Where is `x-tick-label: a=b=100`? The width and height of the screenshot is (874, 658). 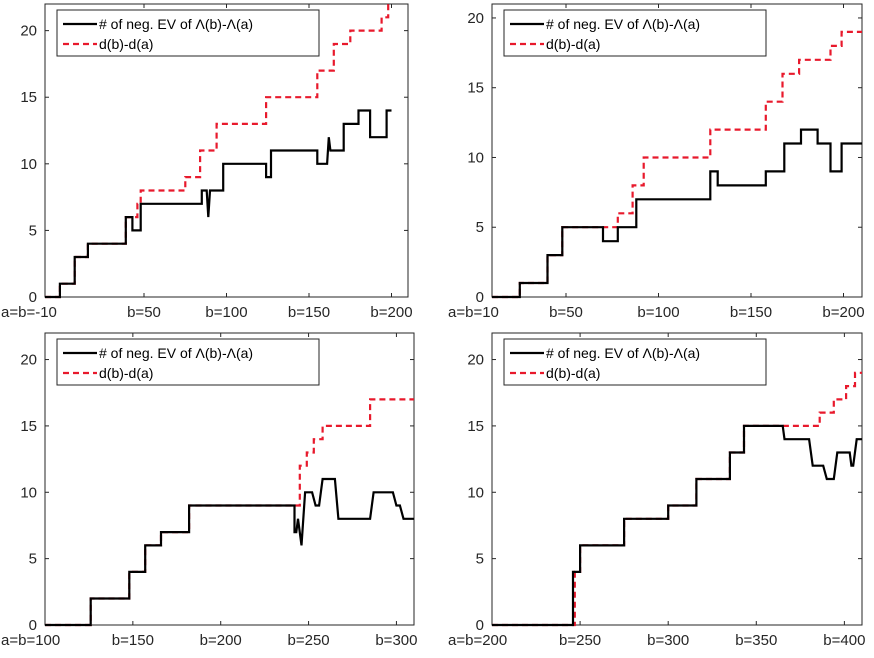
x-tick-label: a=b=100 is located at coordinates (30, 640).